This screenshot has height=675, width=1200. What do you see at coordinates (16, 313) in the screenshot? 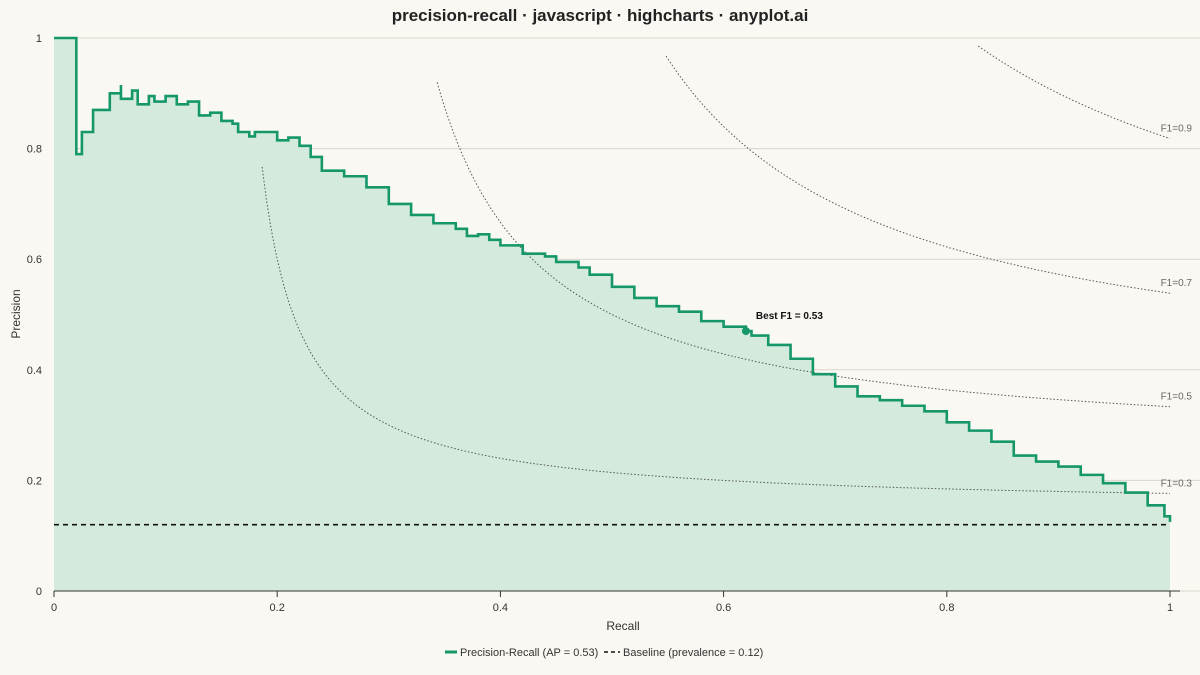
I see `y-axis-title: Precision` at bounding box center [16, 313].